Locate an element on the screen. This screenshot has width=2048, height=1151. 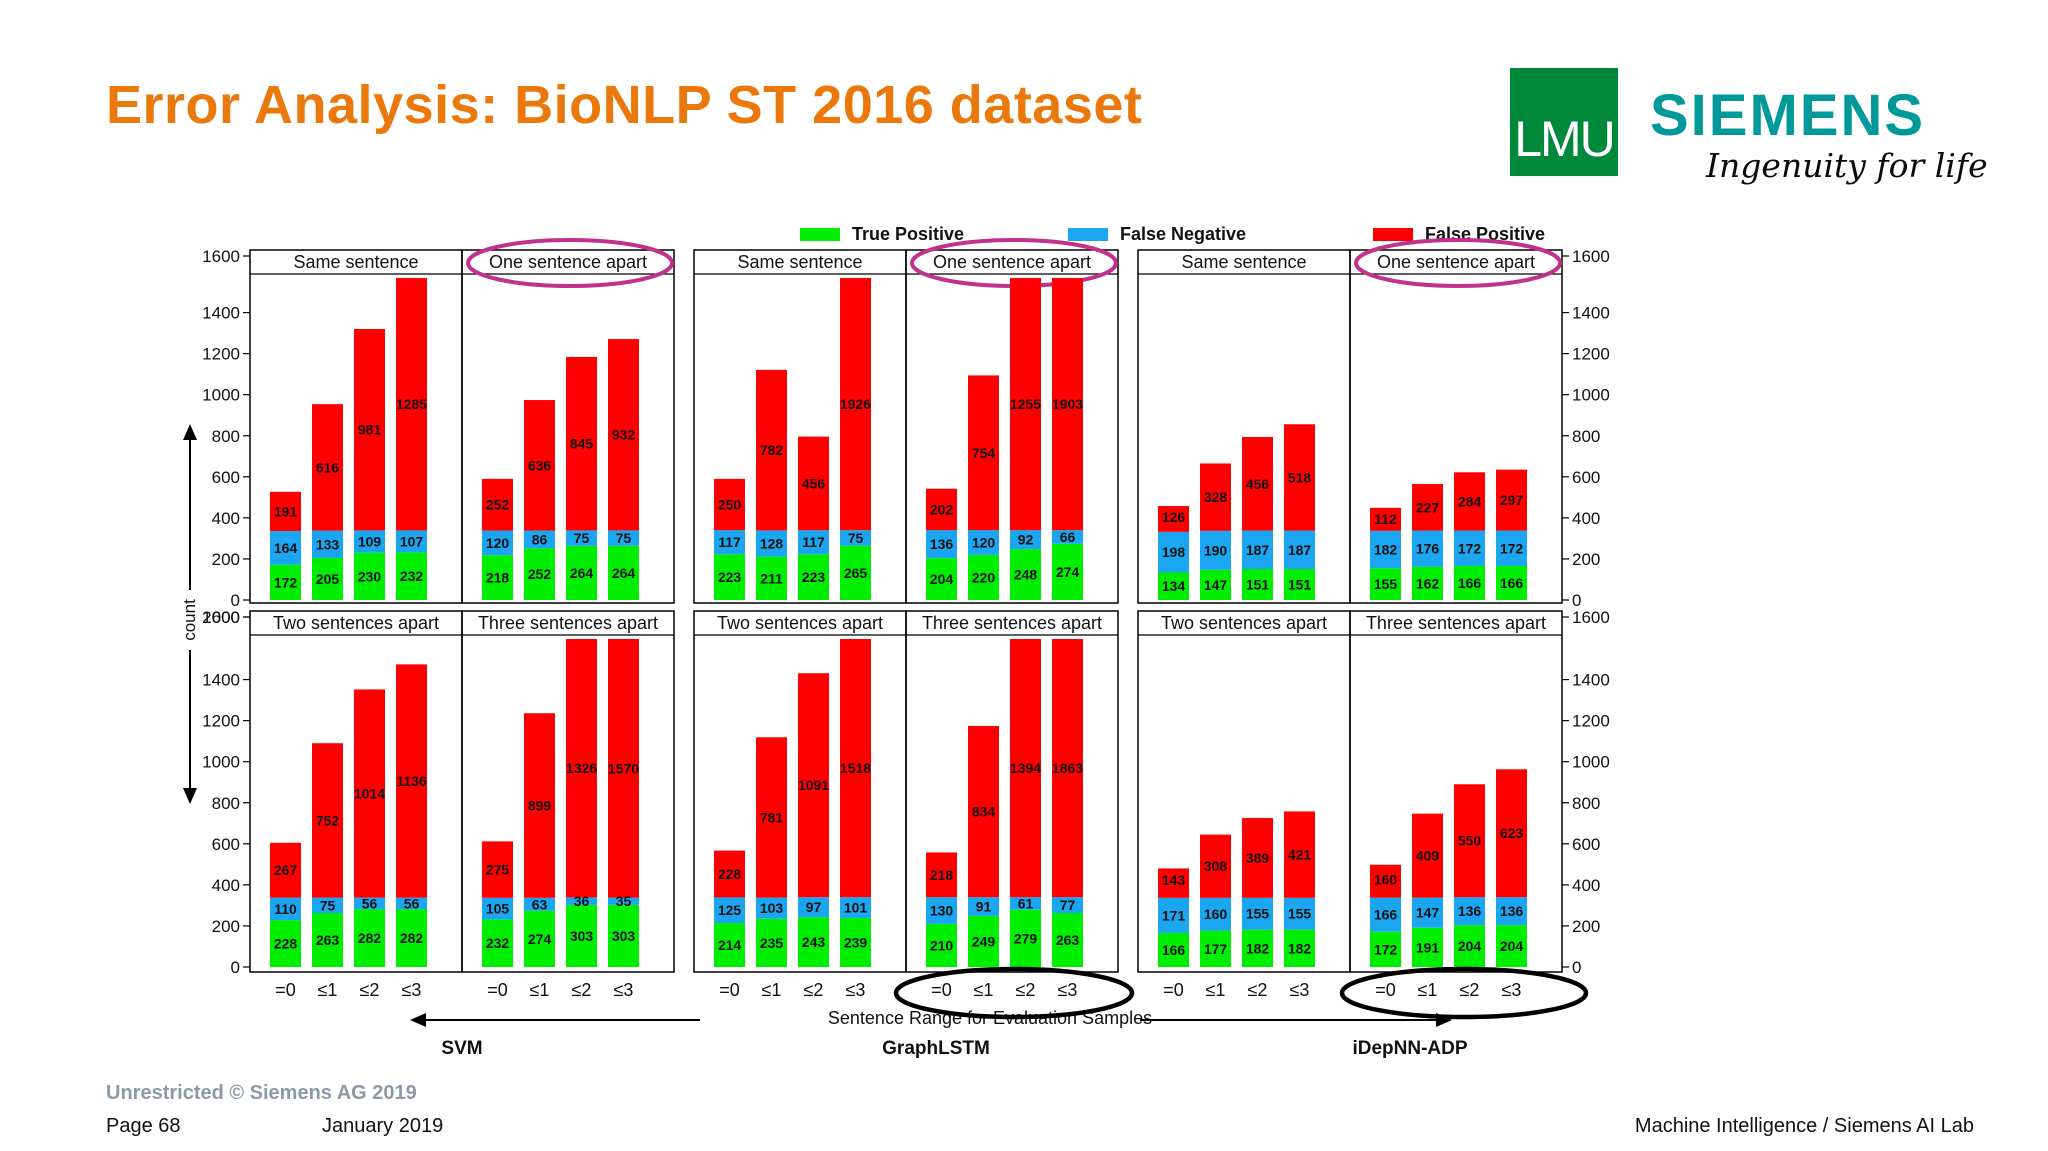
data-label-fp-2-1: 782 is located at coordinates (772, 450).